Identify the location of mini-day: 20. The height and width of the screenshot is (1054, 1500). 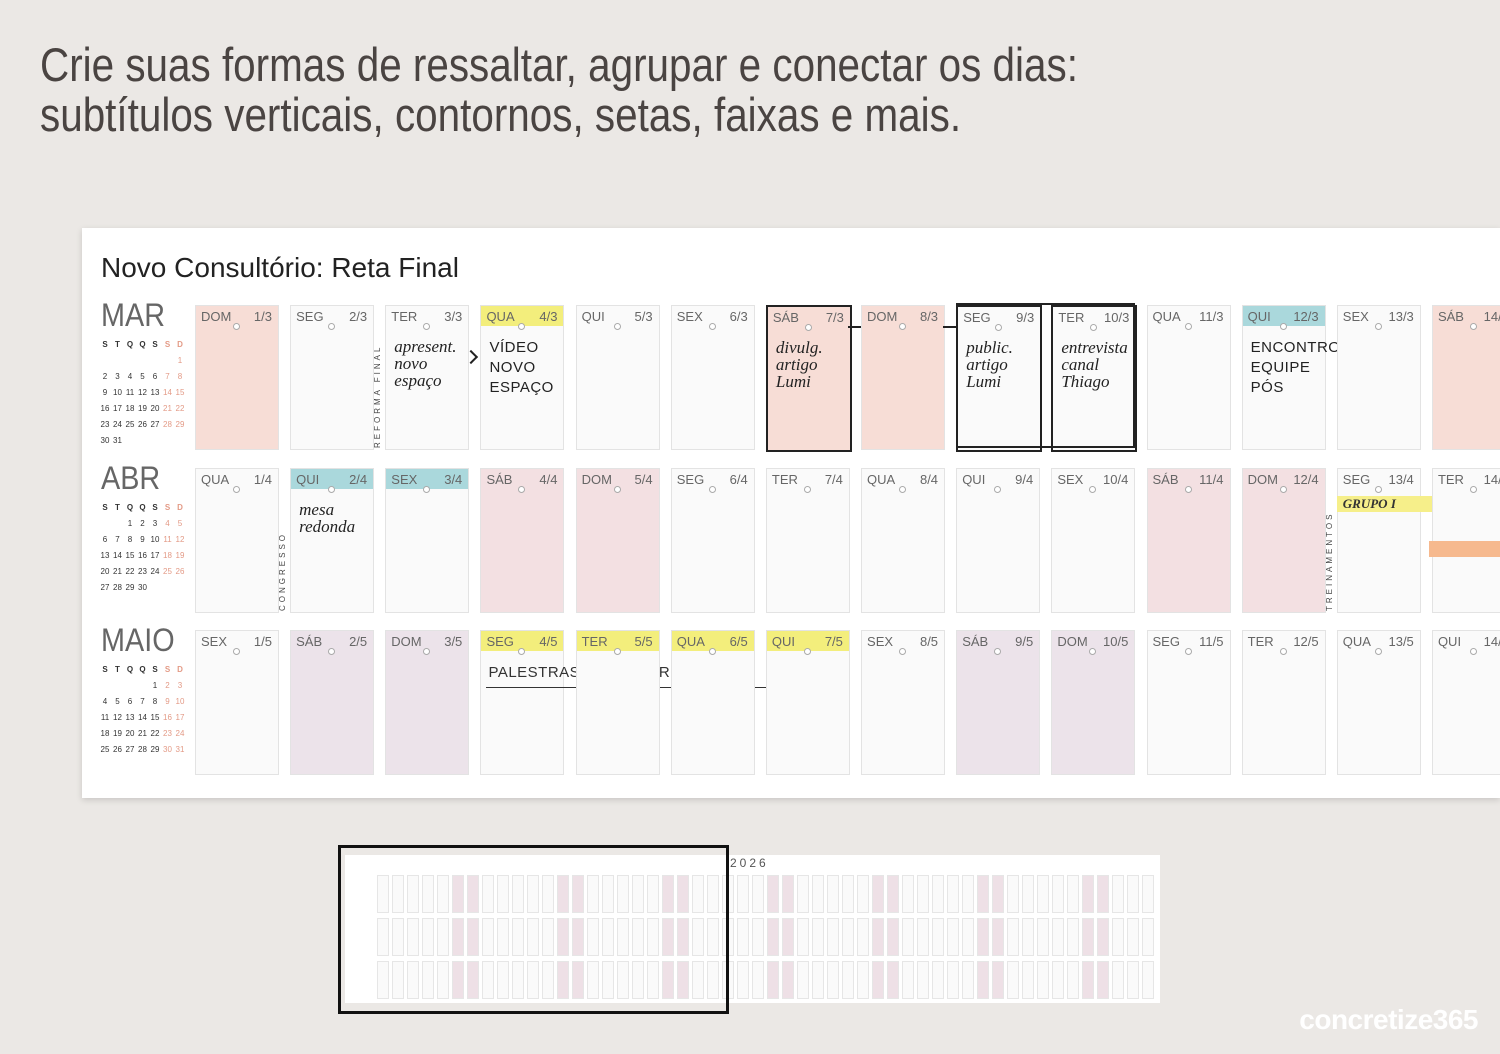
(155, 408).